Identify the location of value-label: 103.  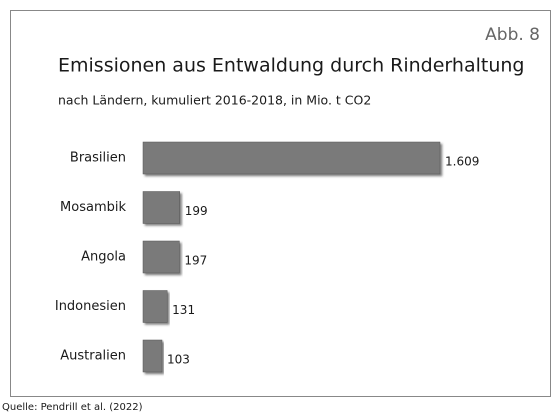
(178, 360).